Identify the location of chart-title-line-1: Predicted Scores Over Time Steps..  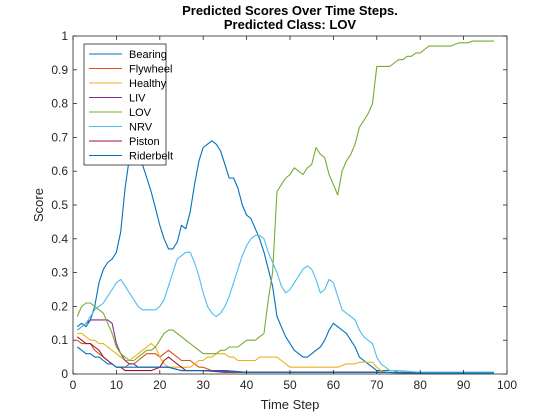
(290, 10).